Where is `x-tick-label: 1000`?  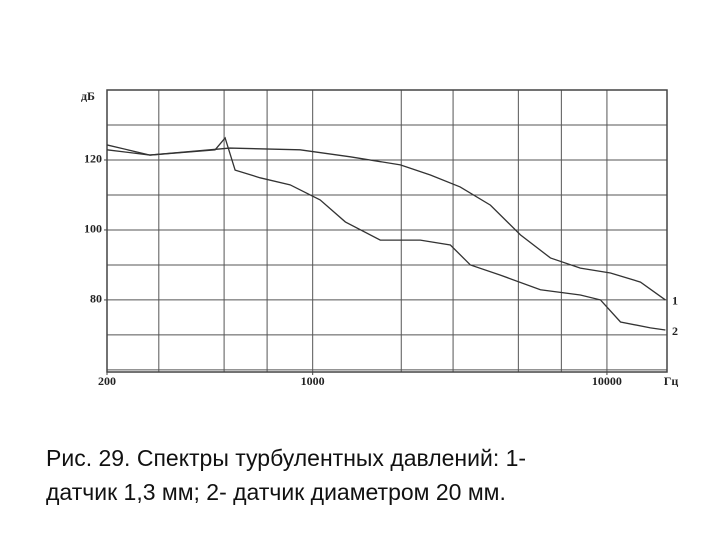 x-tick-label: 1000 is located at coordinates (313, 381).